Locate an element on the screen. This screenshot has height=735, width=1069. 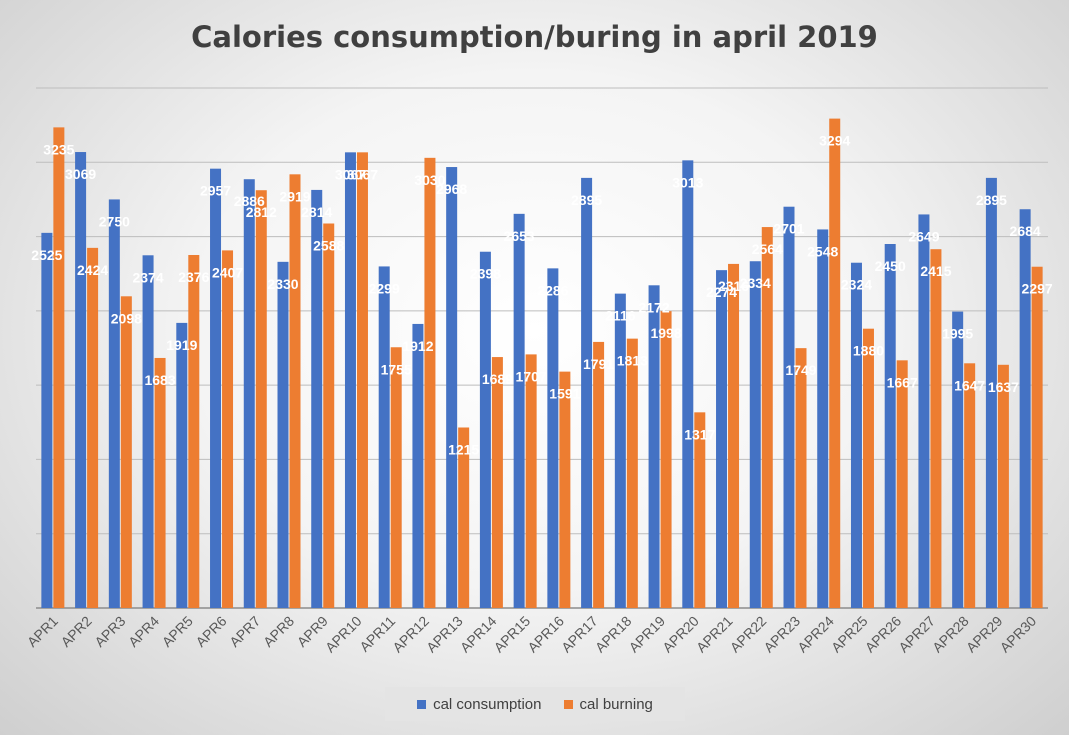
label-consumption-apr12: 1912 is located at coordinates (417, 346).